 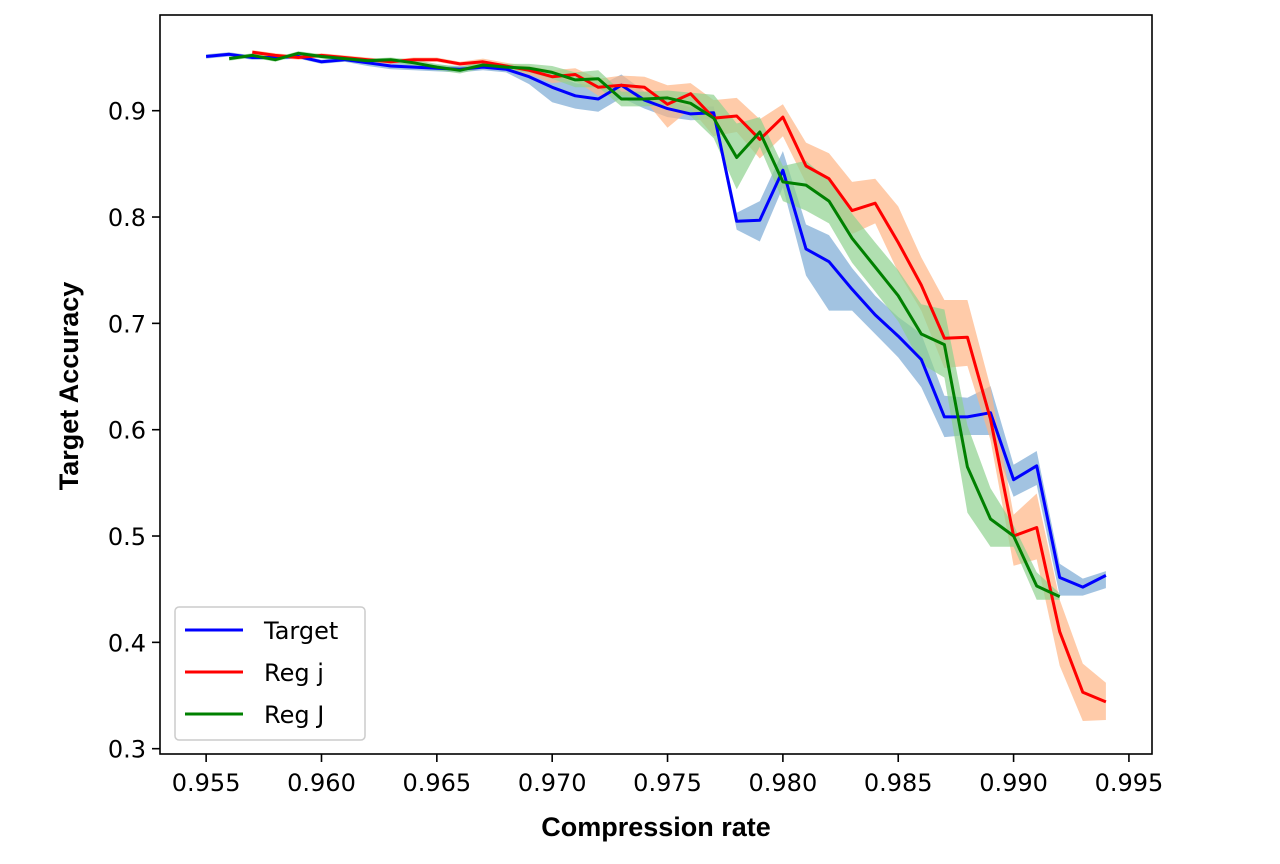 What do you see at coordinates (436, 783) in the screenshot?
I see `x-tick-label: 0.965` at bounding box center [436, 783].